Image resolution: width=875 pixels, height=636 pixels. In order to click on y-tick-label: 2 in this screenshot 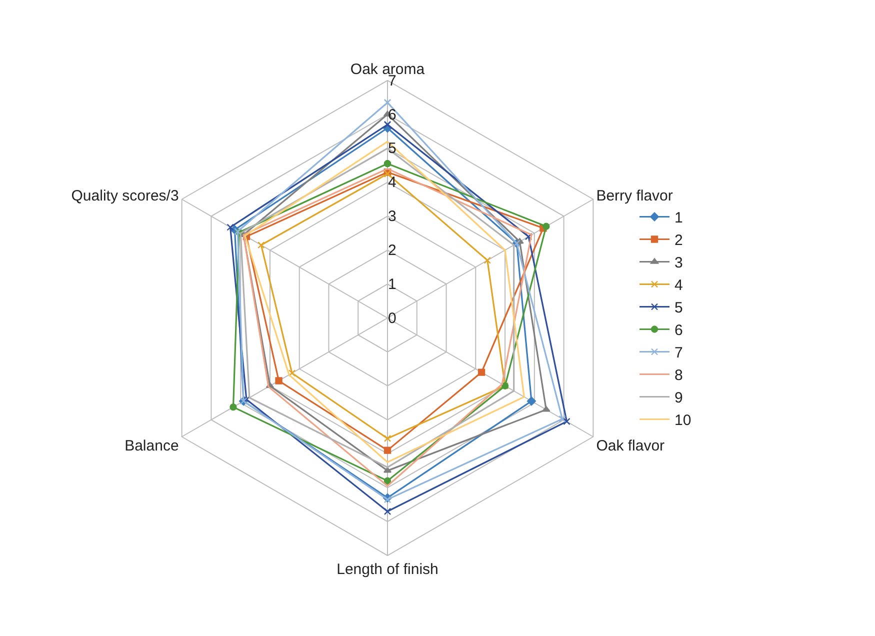, I will do `click(392, 251)`.